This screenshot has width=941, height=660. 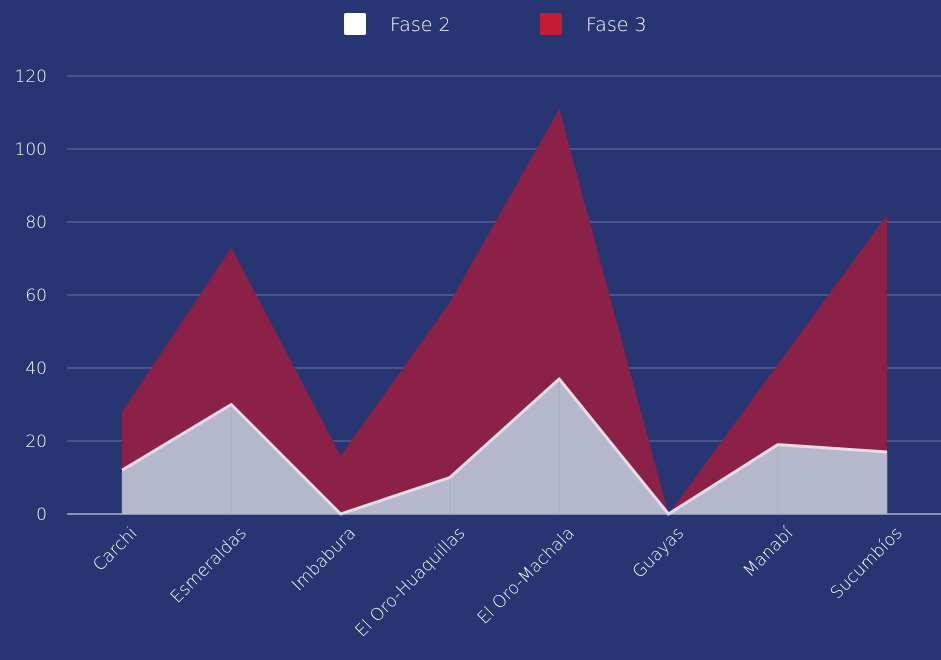 What do you see at coordinates (36, 223) in the screenshot?
I see `y-tick-label: 80` at bounding box center [36, 223].